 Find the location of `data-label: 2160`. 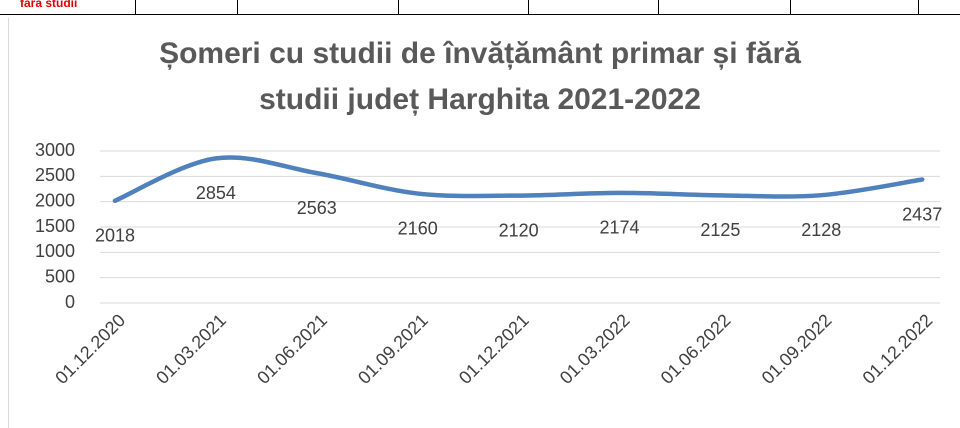

data-label: 2160 is located at coordinates (418, 228).